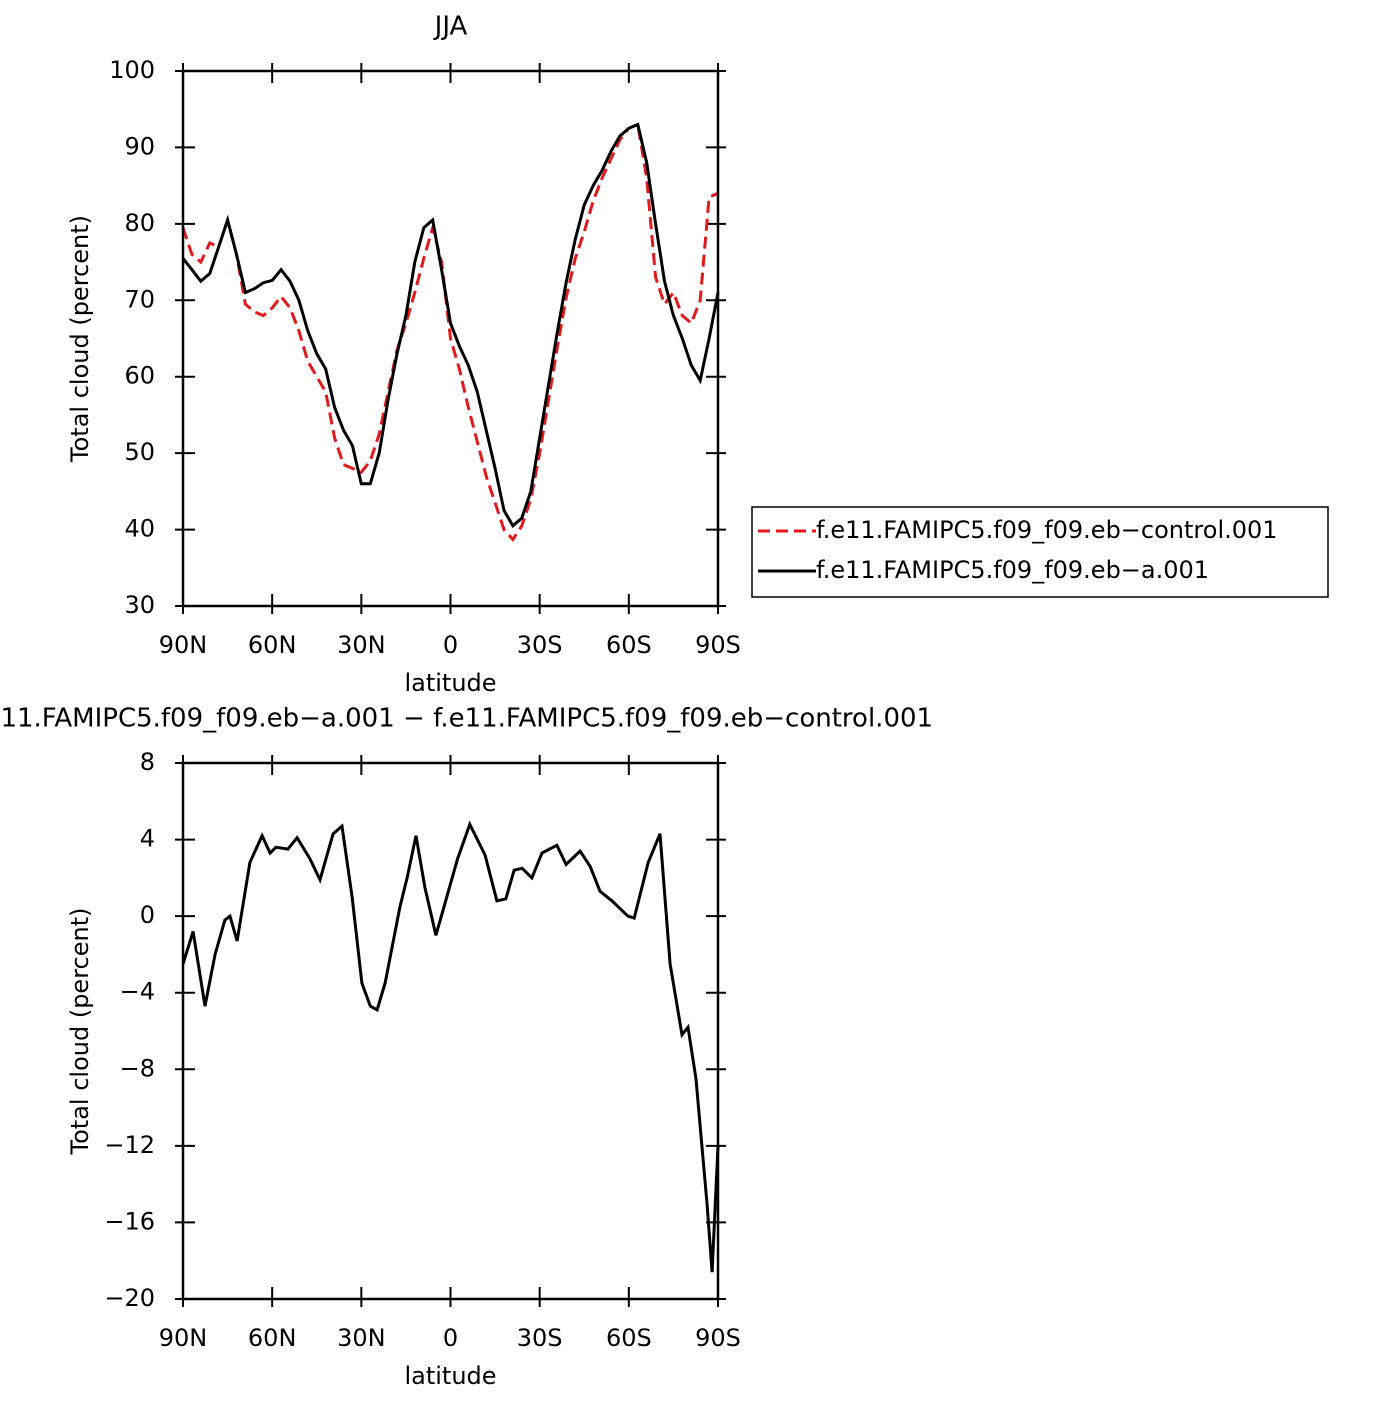  What do you see at coordinates (139, 223) in the screenshot?
I see `y-tick-label: 80` at bounding box center [139, 223].